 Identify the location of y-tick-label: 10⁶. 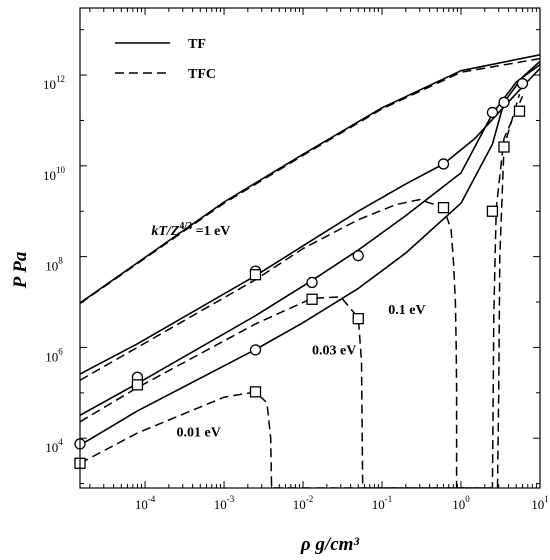
(54, 355).